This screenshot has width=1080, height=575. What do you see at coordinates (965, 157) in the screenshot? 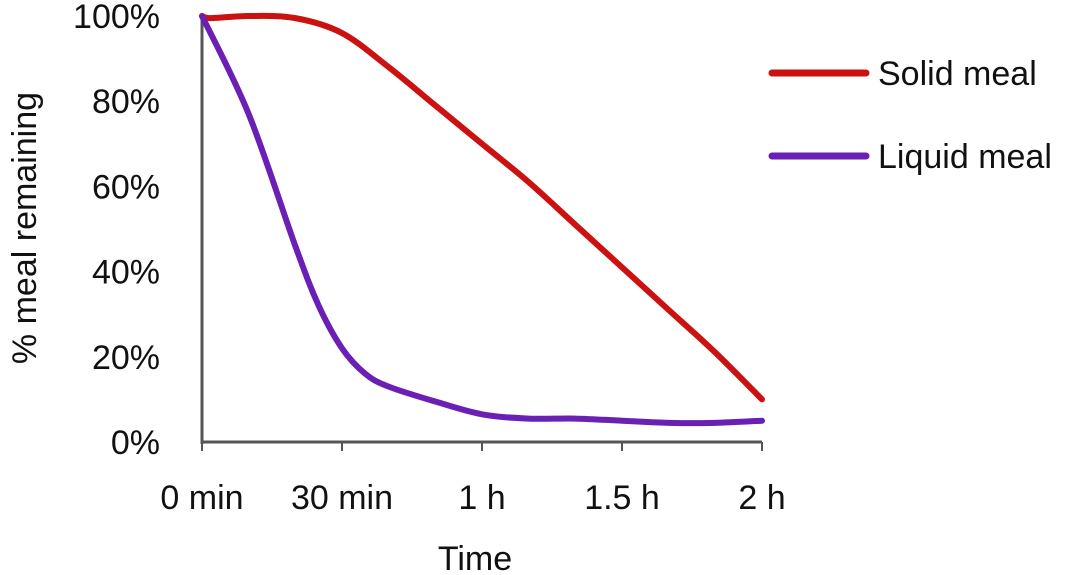
I see `legend-label: Liquid meal` at bounding box center [965, 157].